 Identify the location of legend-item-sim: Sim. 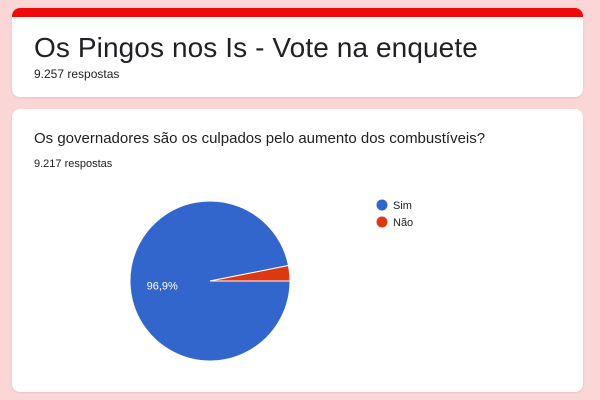
(394, 206).